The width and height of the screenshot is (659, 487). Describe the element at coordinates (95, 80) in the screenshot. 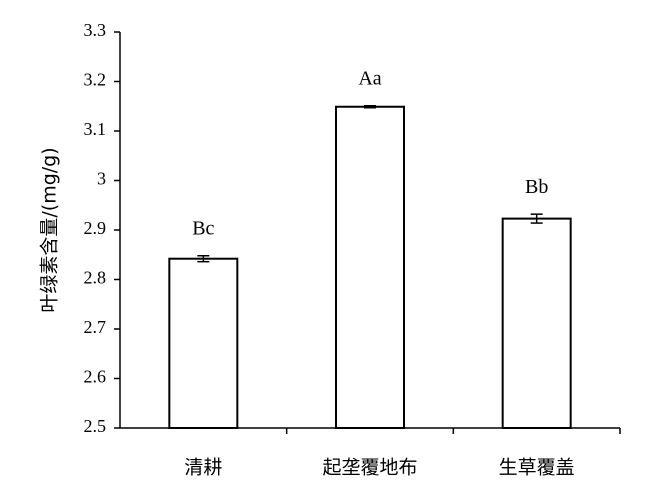

I see `y-tick-label: 3.2` at that location.